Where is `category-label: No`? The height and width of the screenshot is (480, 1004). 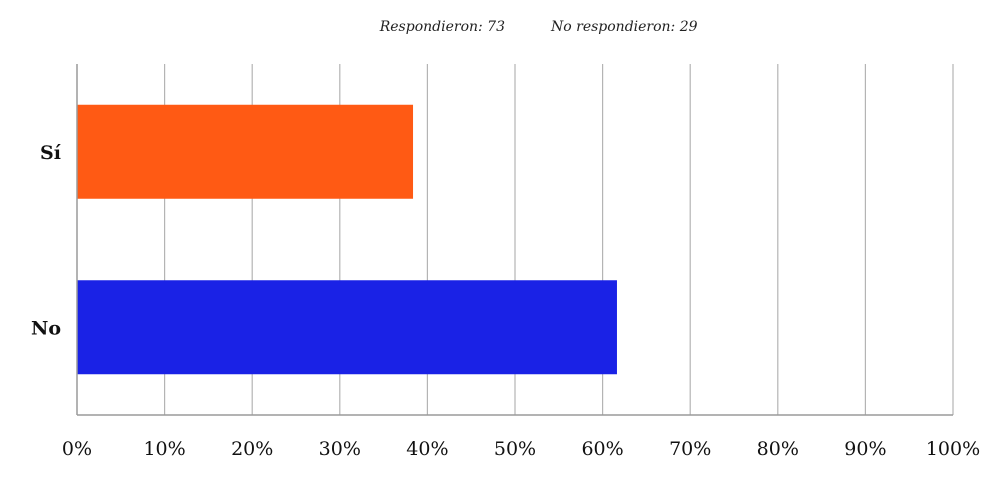
category-label: No is located at coordinates (46, 328).